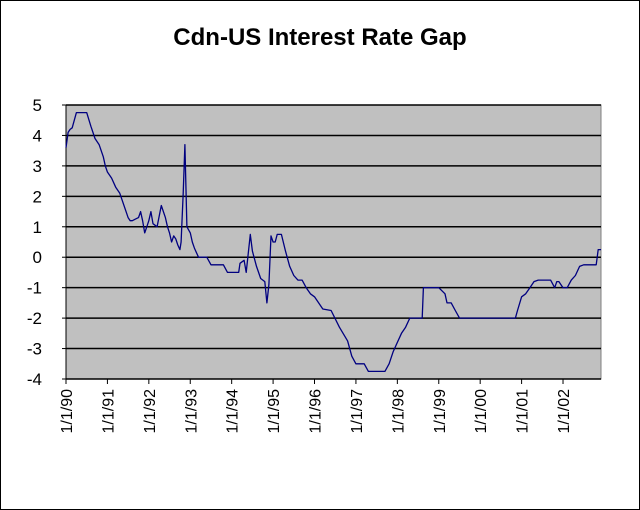  I want to click on x-tick-label: 1/1/91, so click(108, 411).